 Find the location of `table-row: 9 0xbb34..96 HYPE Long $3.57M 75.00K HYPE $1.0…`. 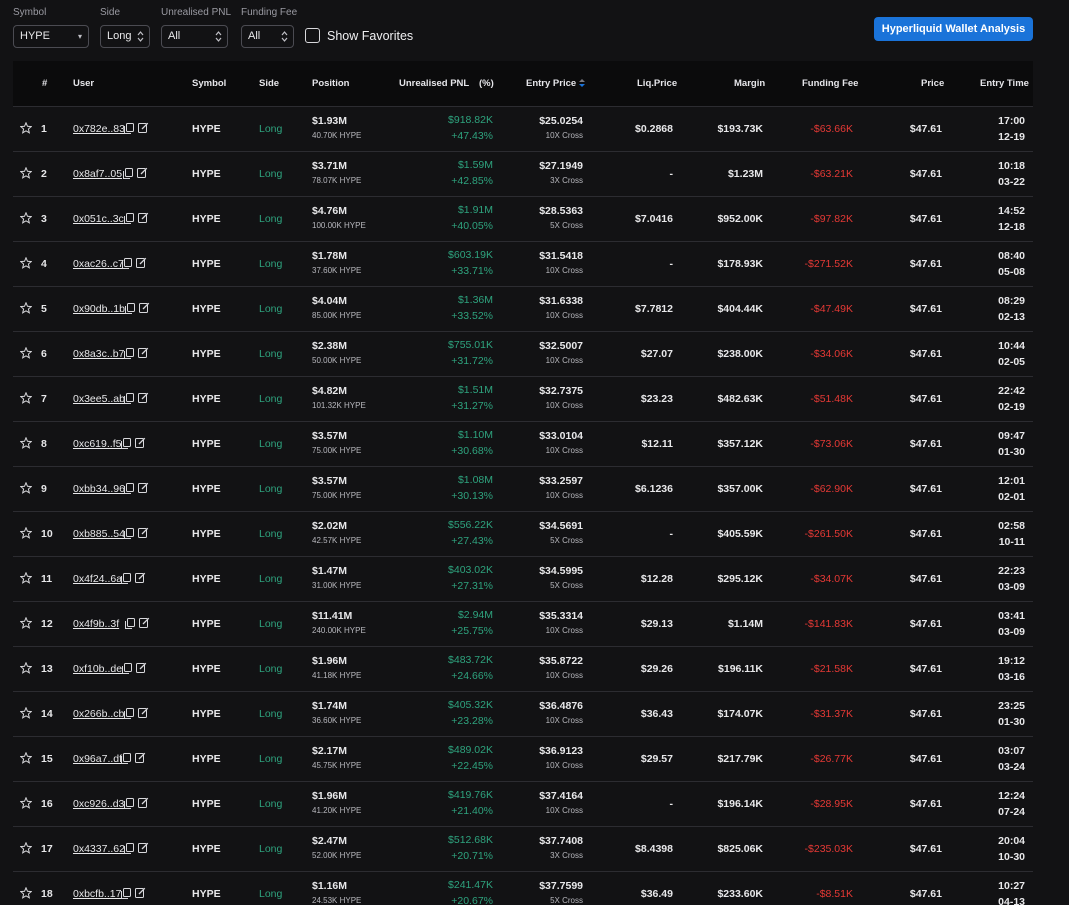

table-row: 9 0xbb34..96 HYPE Long $3.57M 75.00K HYPE $1.0… is located at coordinates (523, 488).